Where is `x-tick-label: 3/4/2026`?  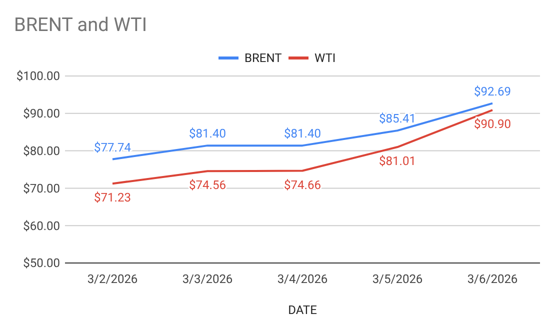 x-tick-label: 3/4/2026 is located at coordinates (302, 279).